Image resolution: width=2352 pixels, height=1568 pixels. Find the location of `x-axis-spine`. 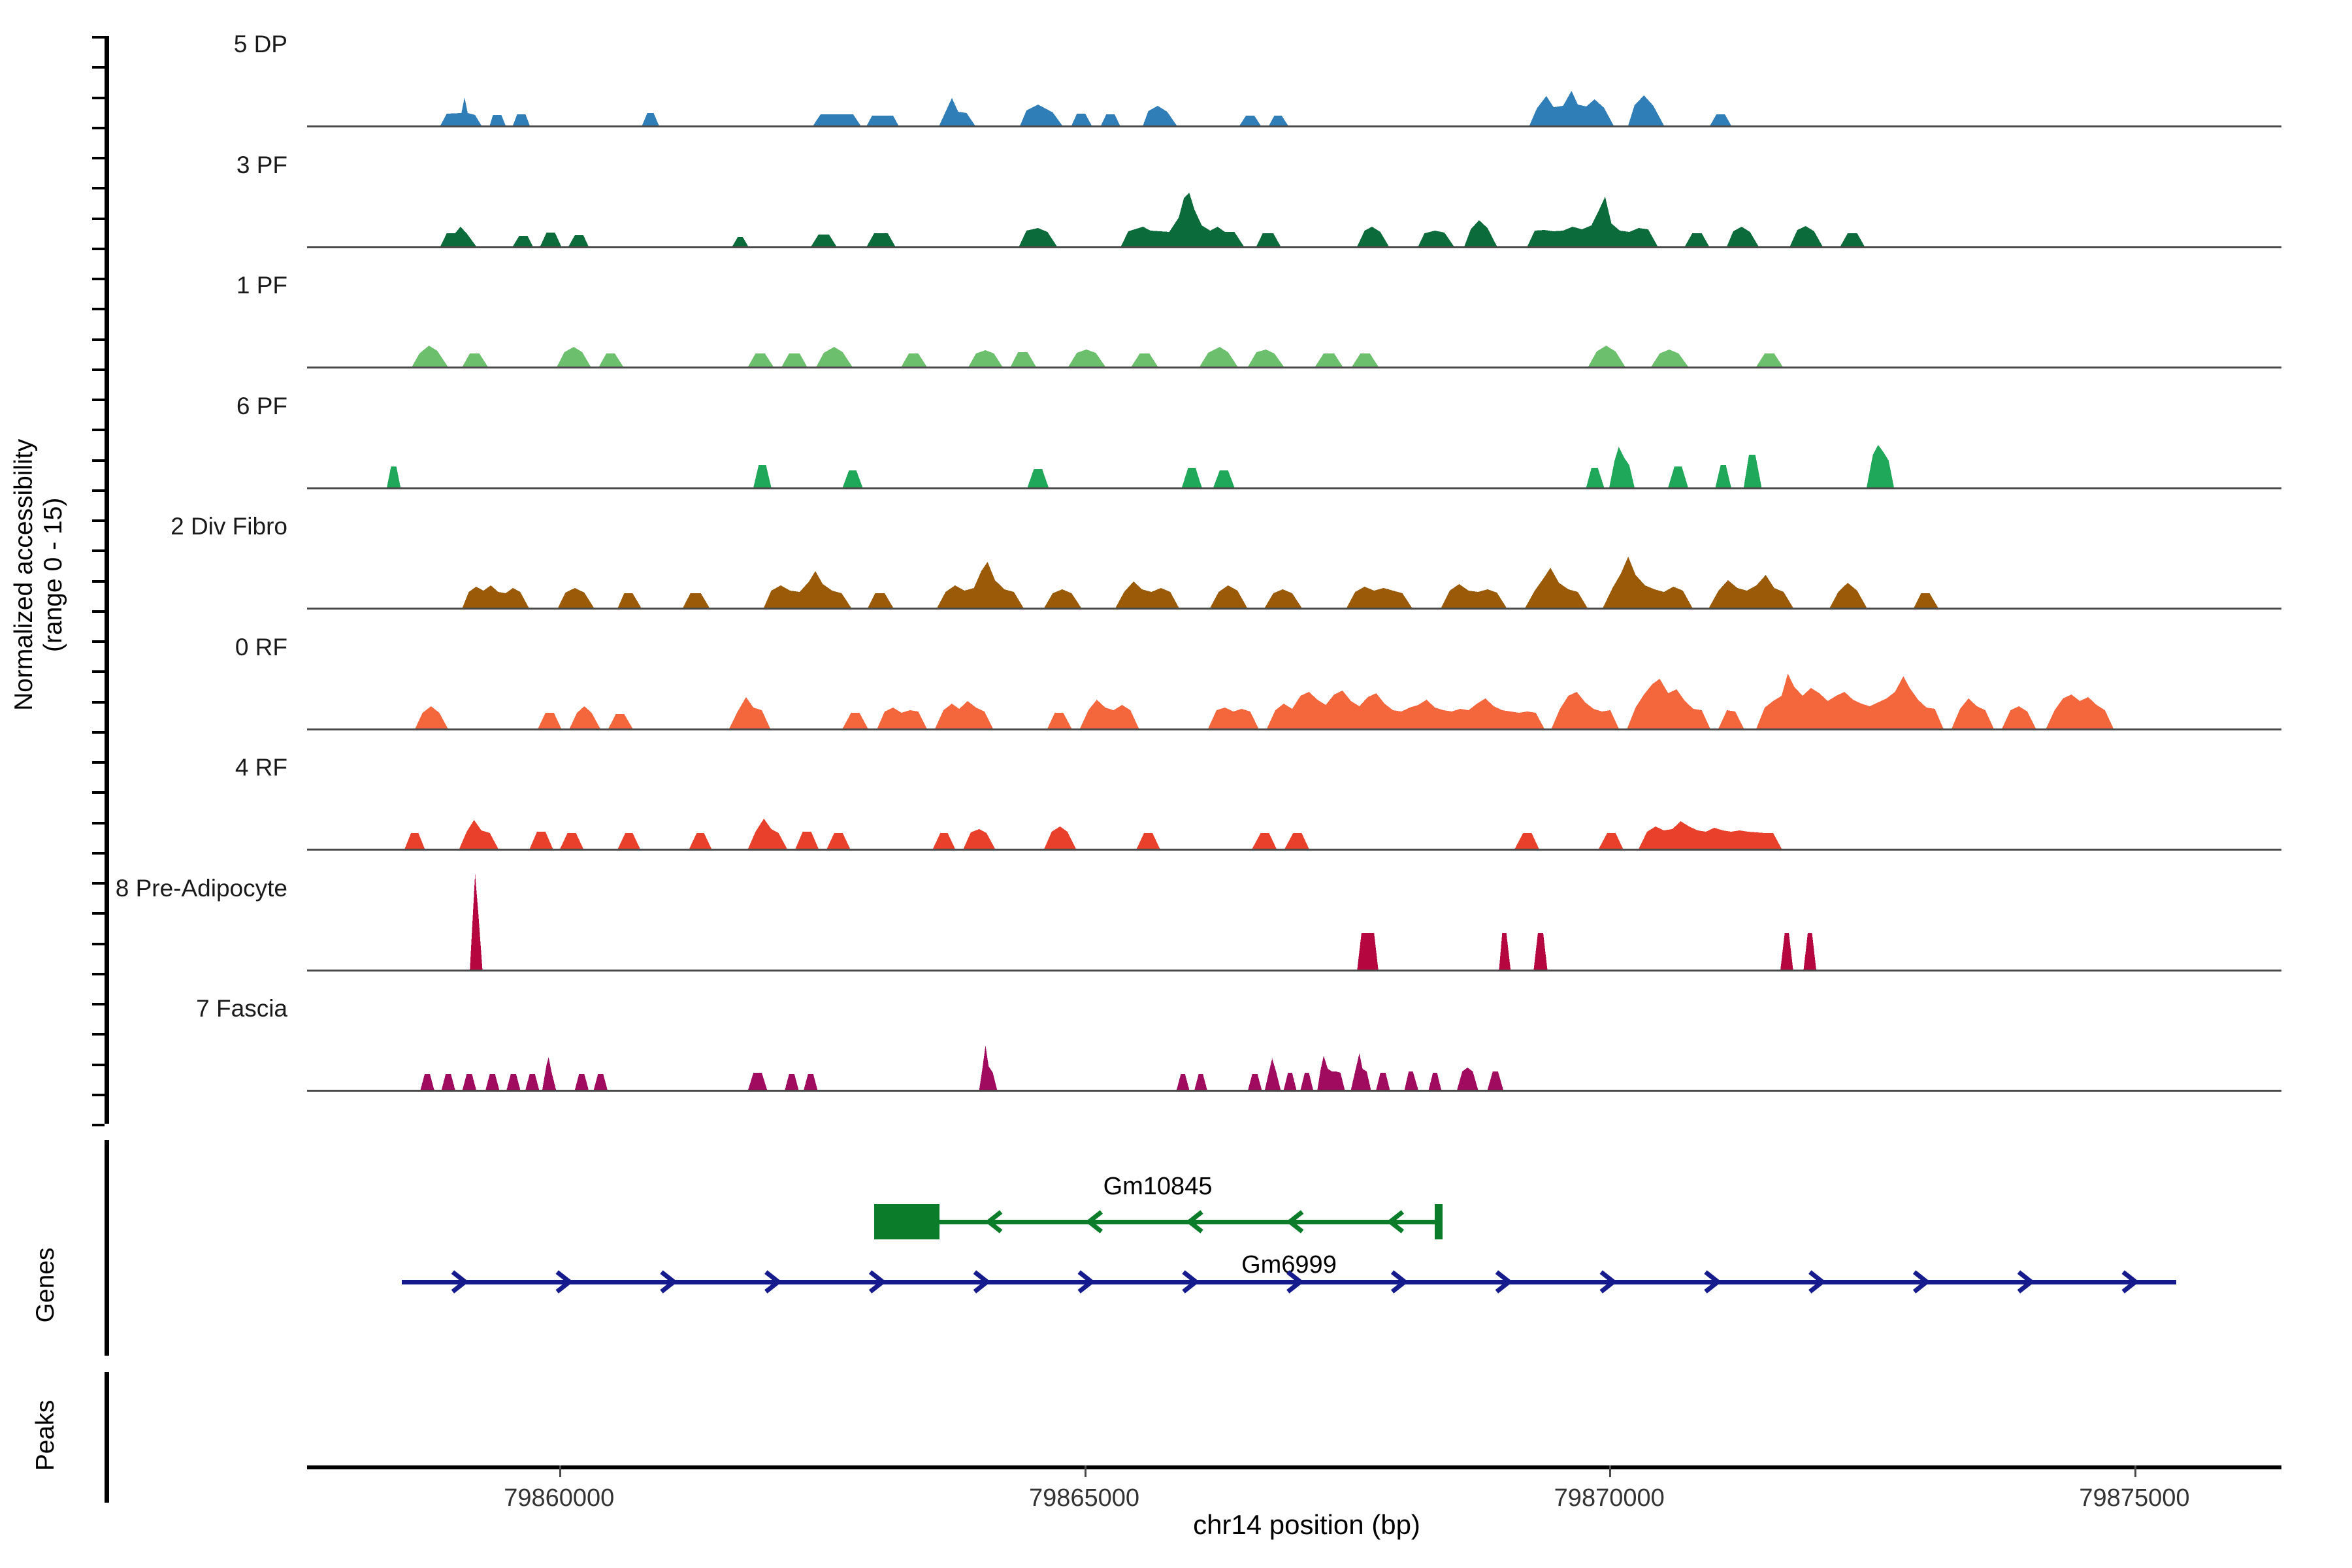

x-axis-spine is located at coordinates (1294, 1467).